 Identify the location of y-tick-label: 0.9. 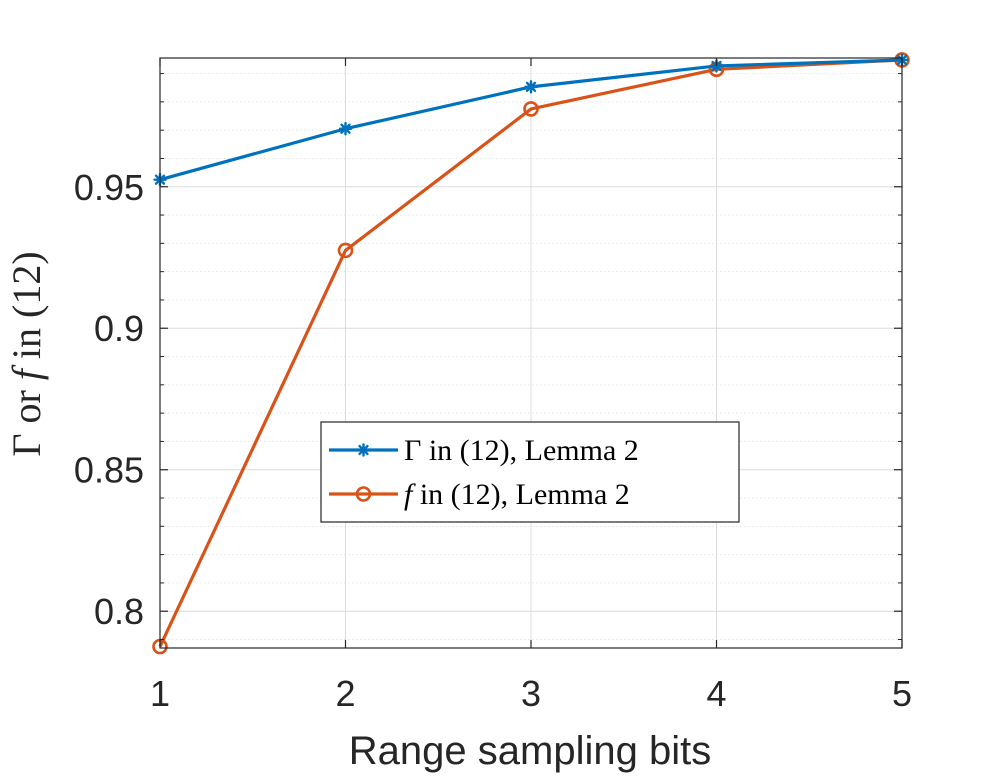
(119, 328).